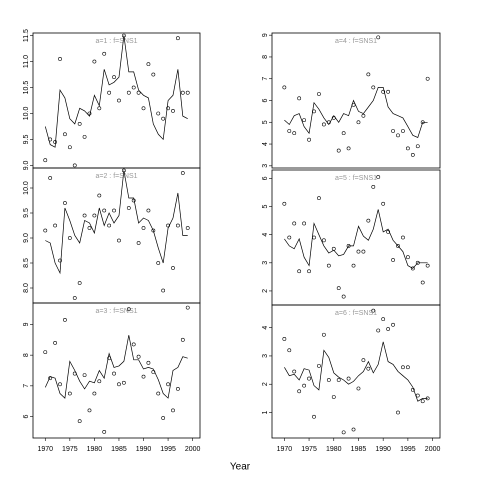 Image resolution: width=480 pixels, height=480 pixels. I want to click on y-tick-label: 7, so click(265, 79).